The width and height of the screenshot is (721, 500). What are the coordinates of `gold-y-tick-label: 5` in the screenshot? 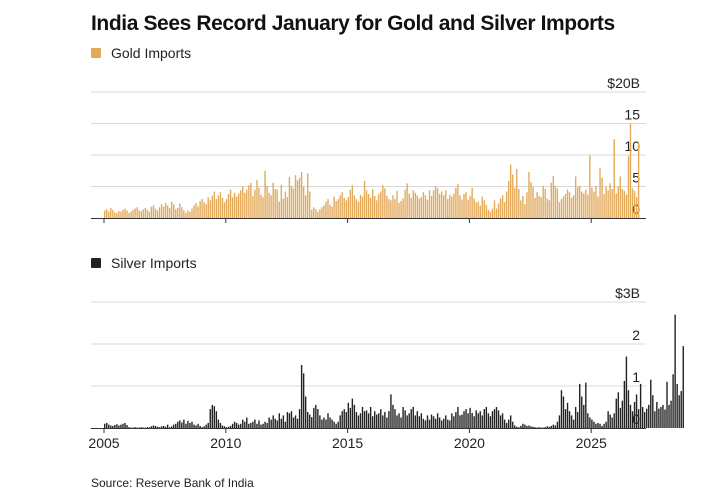 It's located at (636, 178).